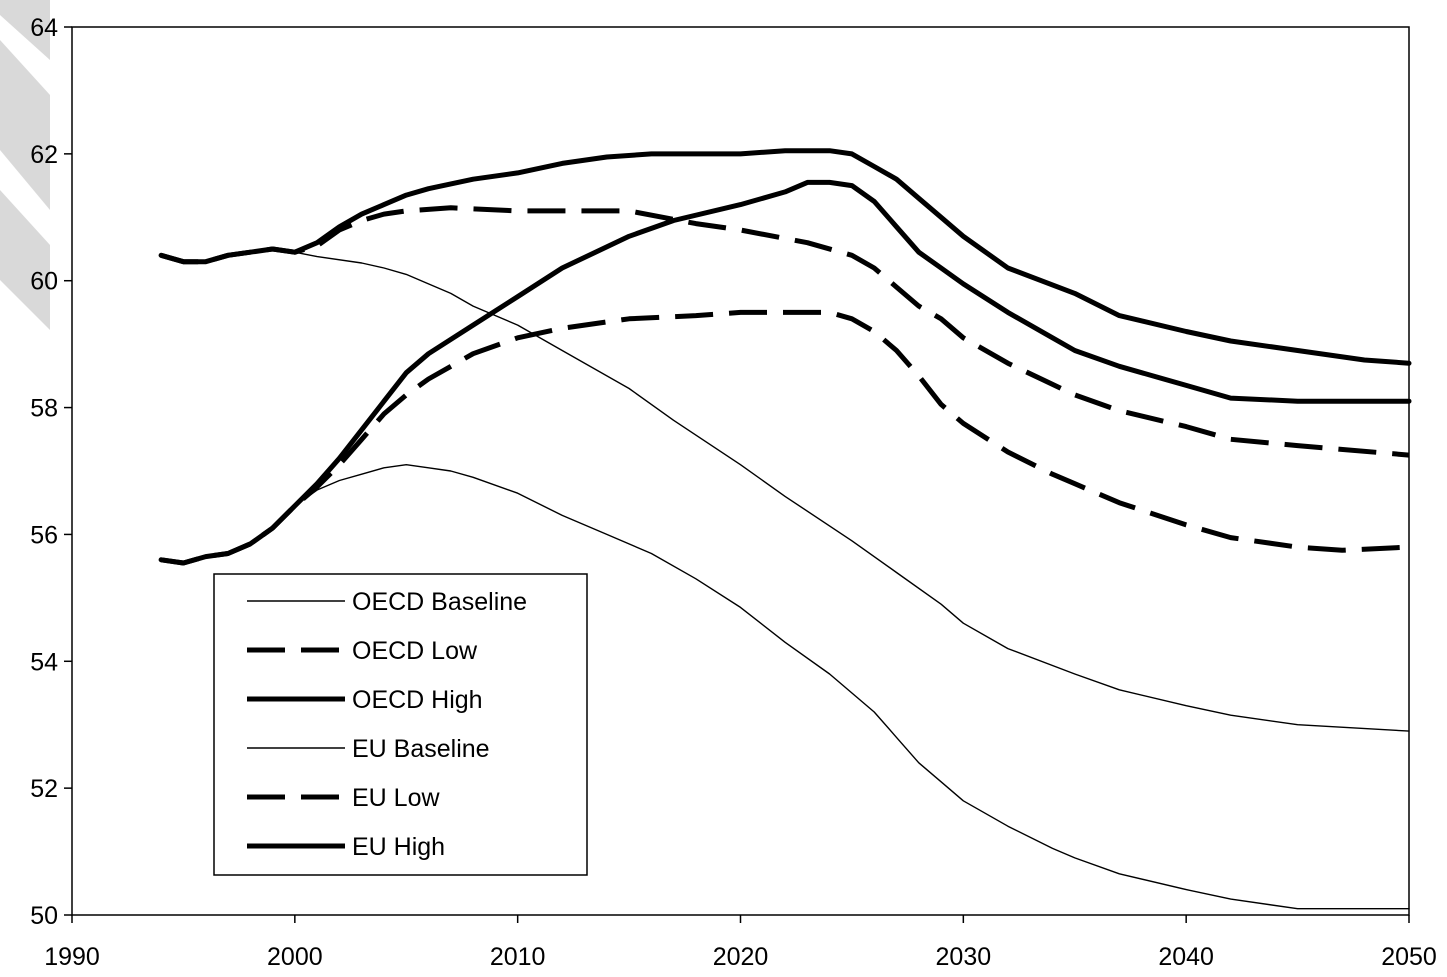 The width and height of the screenshot is (1447, 977). What do you see at coordinates (964, 957) in the screenshot?
I see `x-tick-label: 2030` at bounding box center [964, 957].